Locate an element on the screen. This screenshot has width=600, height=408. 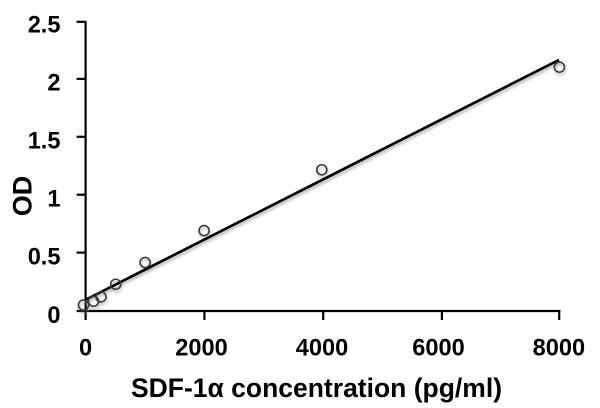
svg-text: 2.5 is located at coordinates (44, 26).